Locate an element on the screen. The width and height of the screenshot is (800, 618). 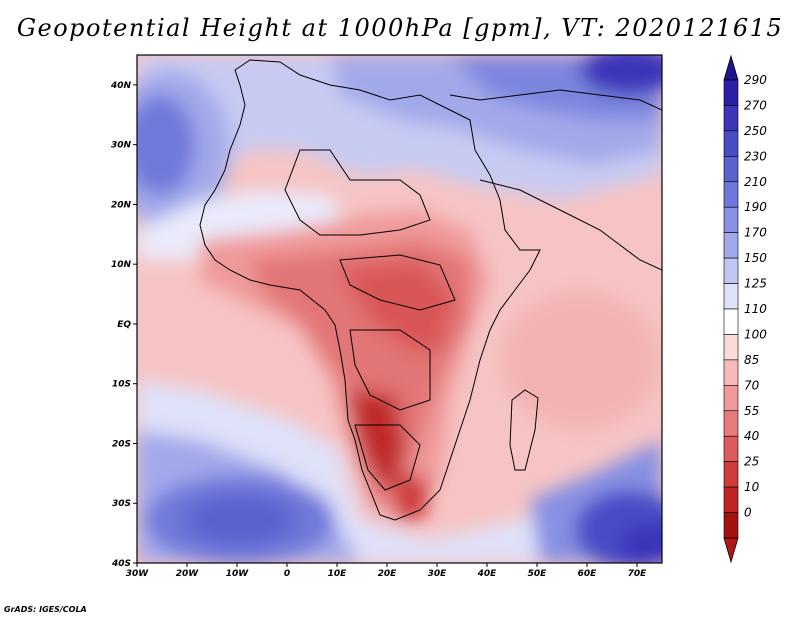
lon-tick-label: 30W is located at coordinates (138, 574).